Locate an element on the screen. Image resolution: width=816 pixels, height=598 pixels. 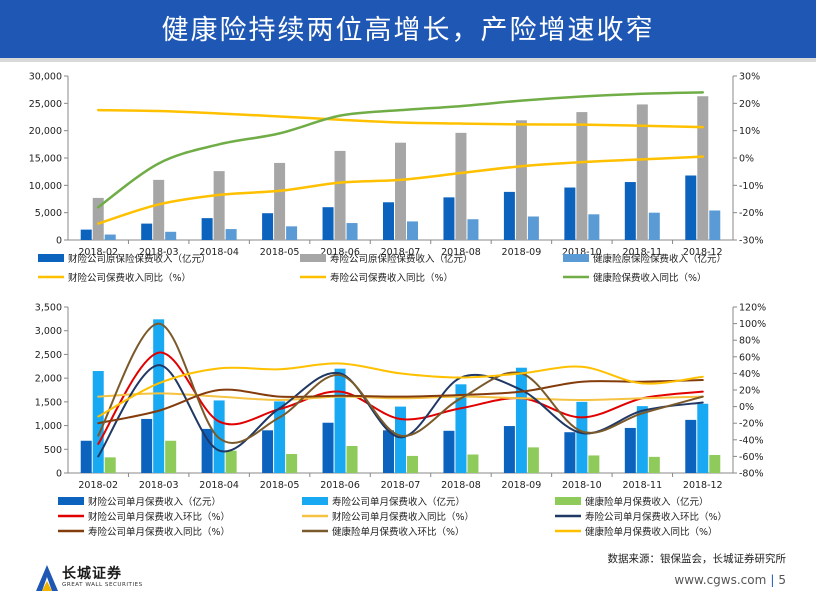
y-tick-label: 3,500 is located at coordinates (48, 308).